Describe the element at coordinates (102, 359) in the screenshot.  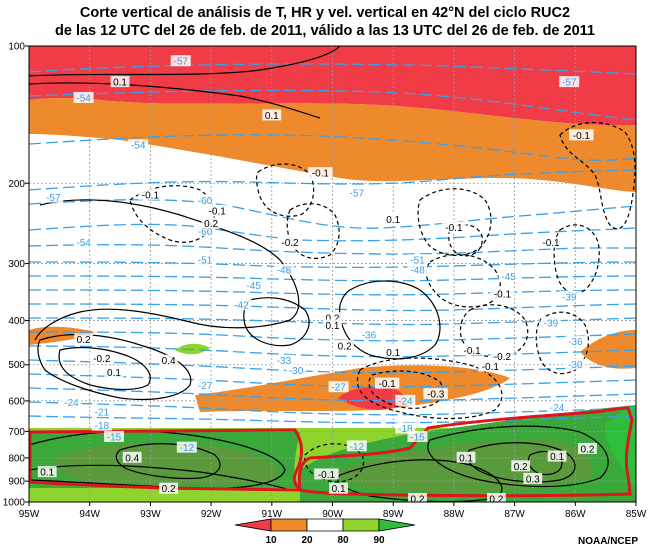
I see `omega-contour-label: -0.2` at that location.